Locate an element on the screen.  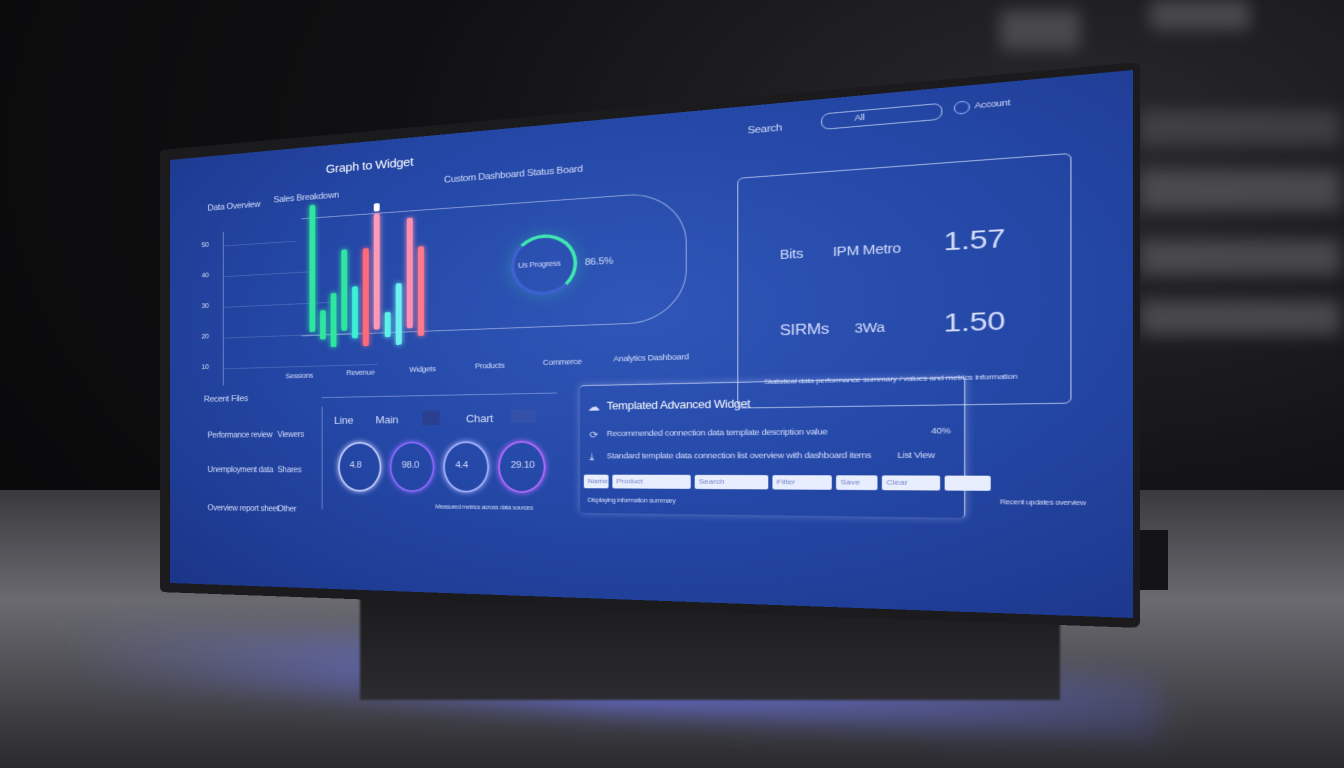
widget-field: Product is located at coordinates (651, 481).